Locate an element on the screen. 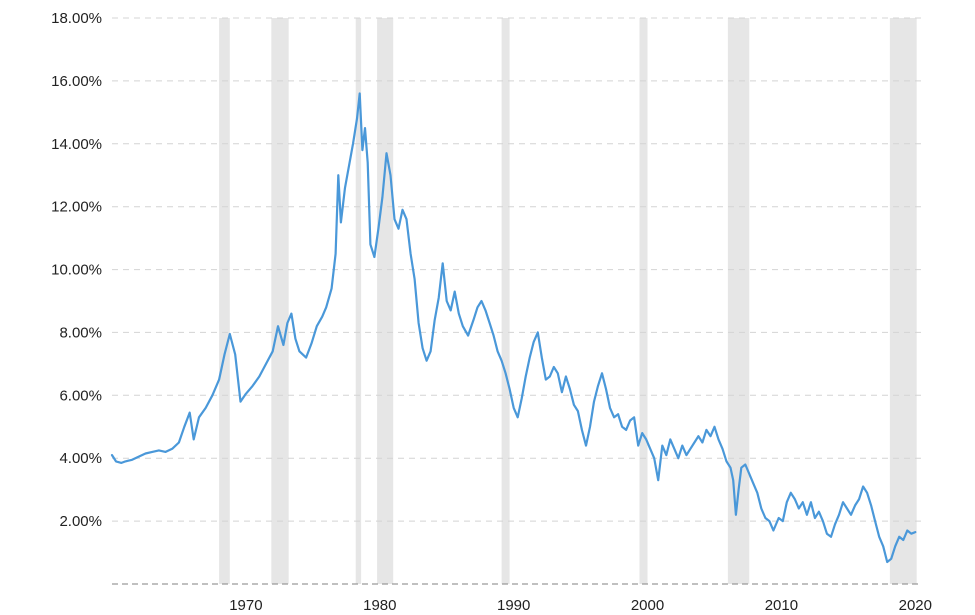 This screenshot has width=975, height=615. y-tick-label: 6.00% is located at coordinates (80, 395).